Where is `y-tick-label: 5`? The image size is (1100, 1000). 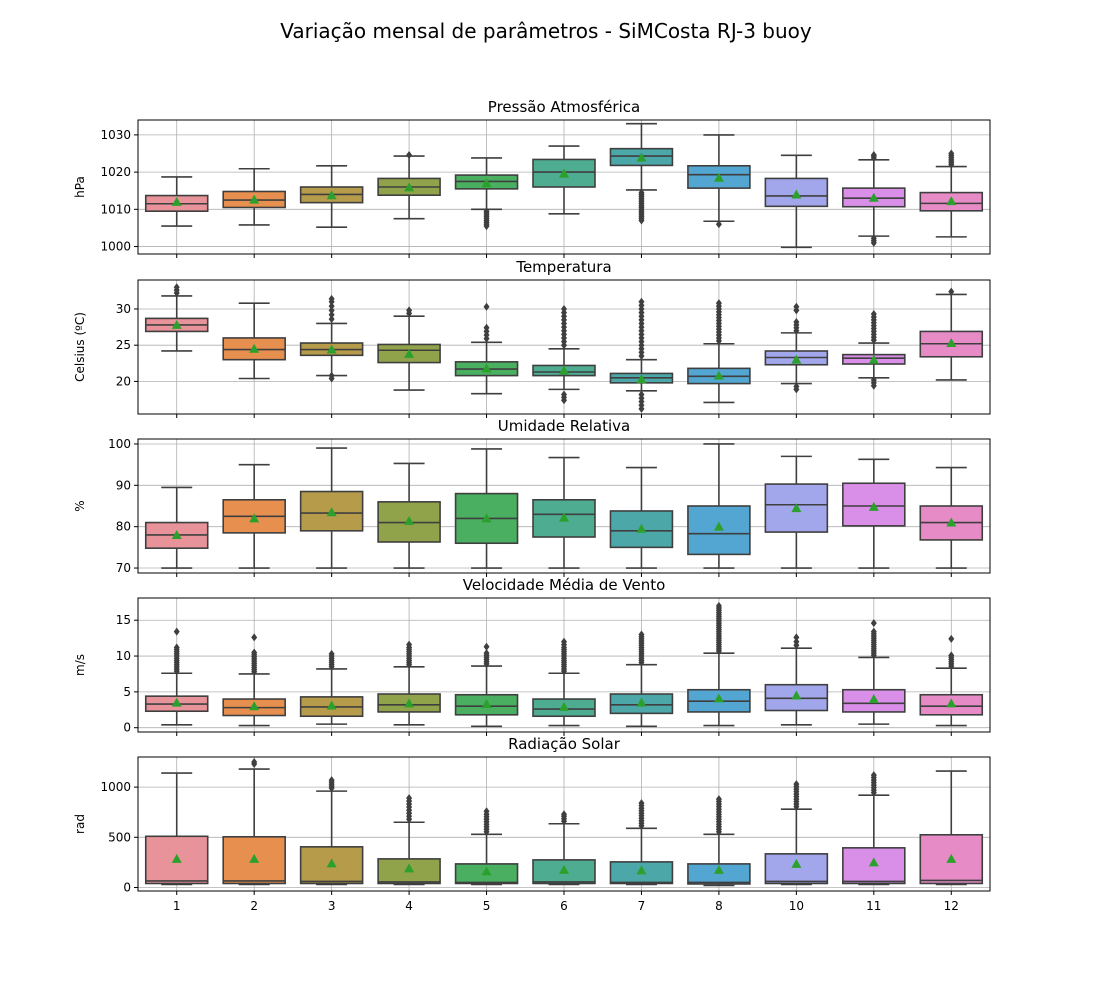
y-tick-label: 5 is located at coordinates (127, 692).